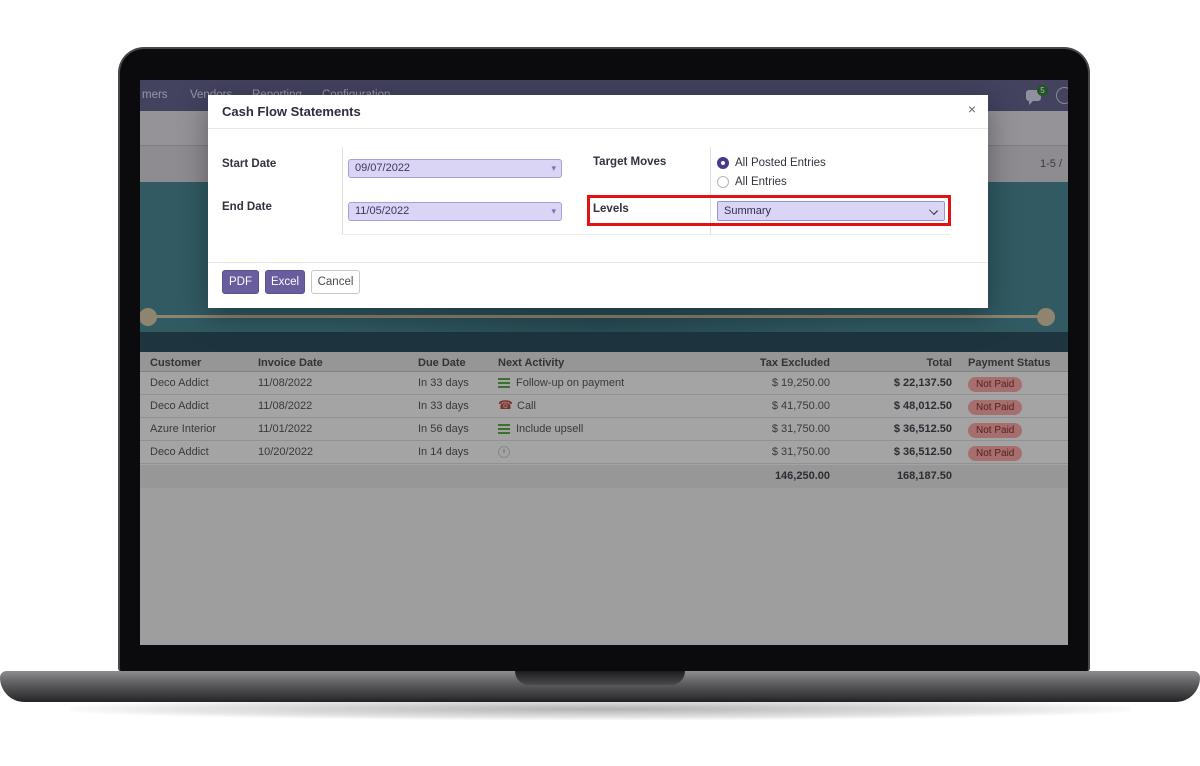 The image size is (1200, 766). What do you see at coordinates (748, 211) in the screenshot?
I see `levels-selected-value: Summary` at bounding box center [748, 211].